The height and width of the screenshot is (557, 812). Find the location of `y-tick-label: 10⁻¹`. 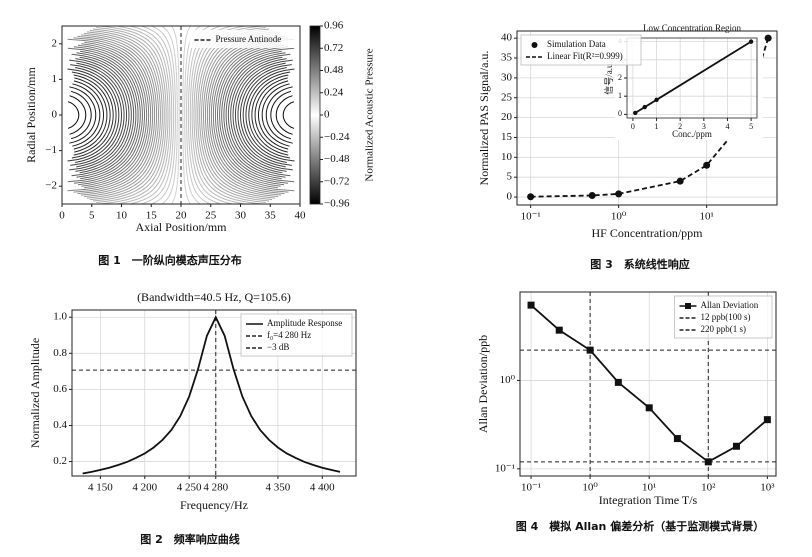

y-tick-label: 10⁻¹ is located at coordinates (505, 468).